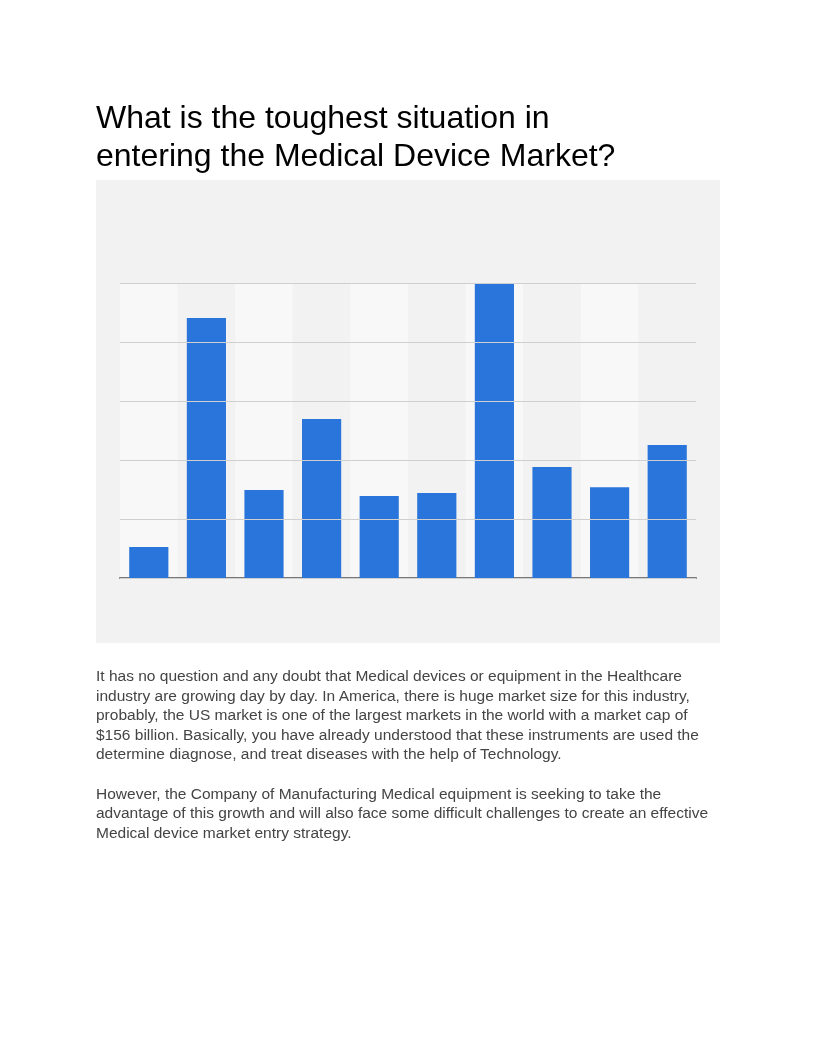 This screenshot has height=1056, width=816. Describe the element at coordinates (403, 812) in the screenshot. I see `text: However, the Company of Manufacturing Medical equipment is seeking to take the advantage of this growth and will also face some difficult challenges to create an effective Medical device market entry strategy.` at that location.